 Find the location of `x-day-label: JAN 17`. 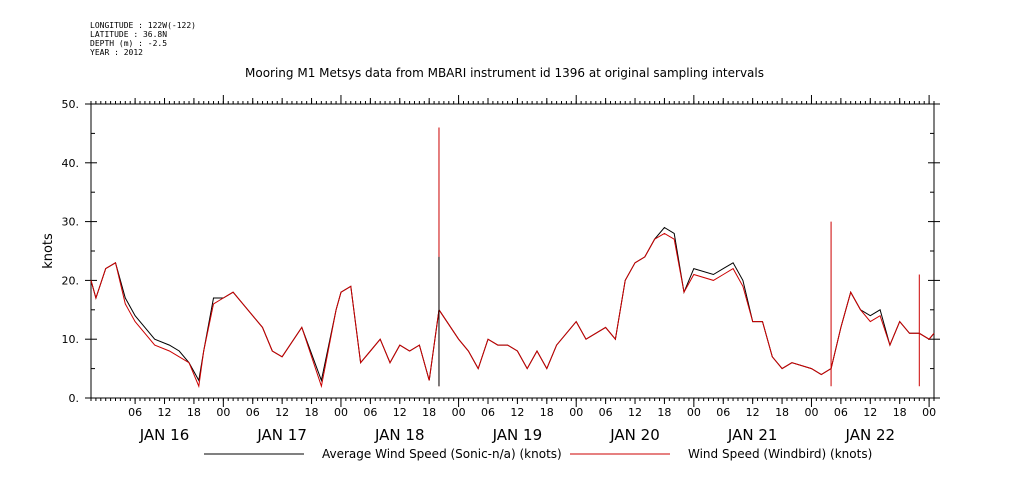

x-day-label: JAN 17 is located at coordinates (281, 435).